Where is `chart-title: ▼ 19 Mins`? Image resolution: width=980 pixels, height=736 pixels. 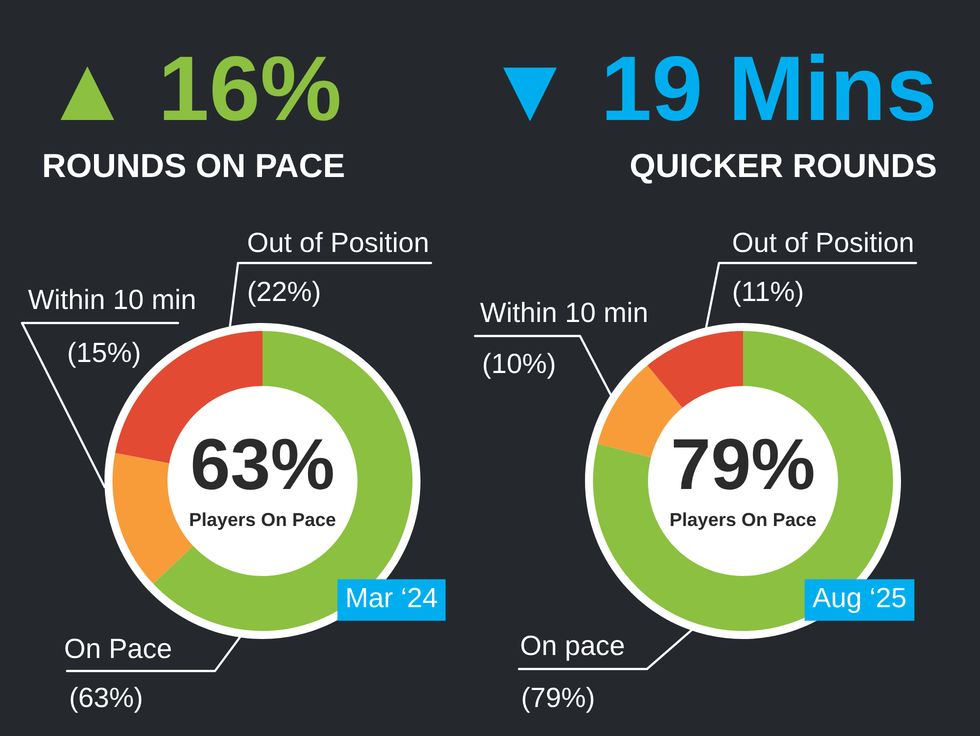 chart-title: ▼ 19 Mins is located at coordinates (718, 88).